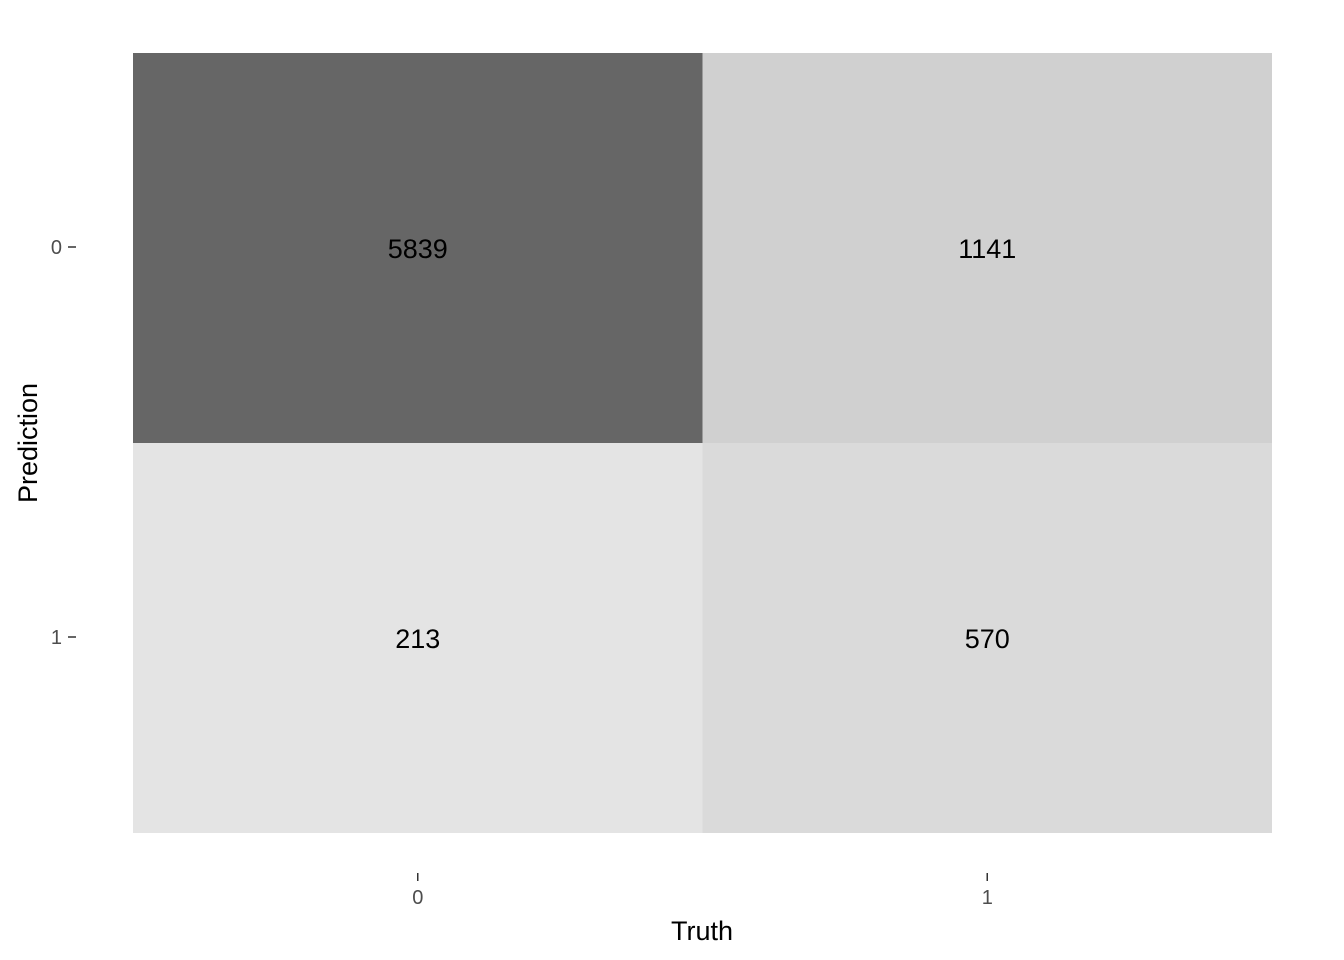 This screenshot has width=1344, height=960. What do you see at coordinates (56, 638) in the screenshot?
I see `y-tick-label: 1` at bounding box center [56, 638].